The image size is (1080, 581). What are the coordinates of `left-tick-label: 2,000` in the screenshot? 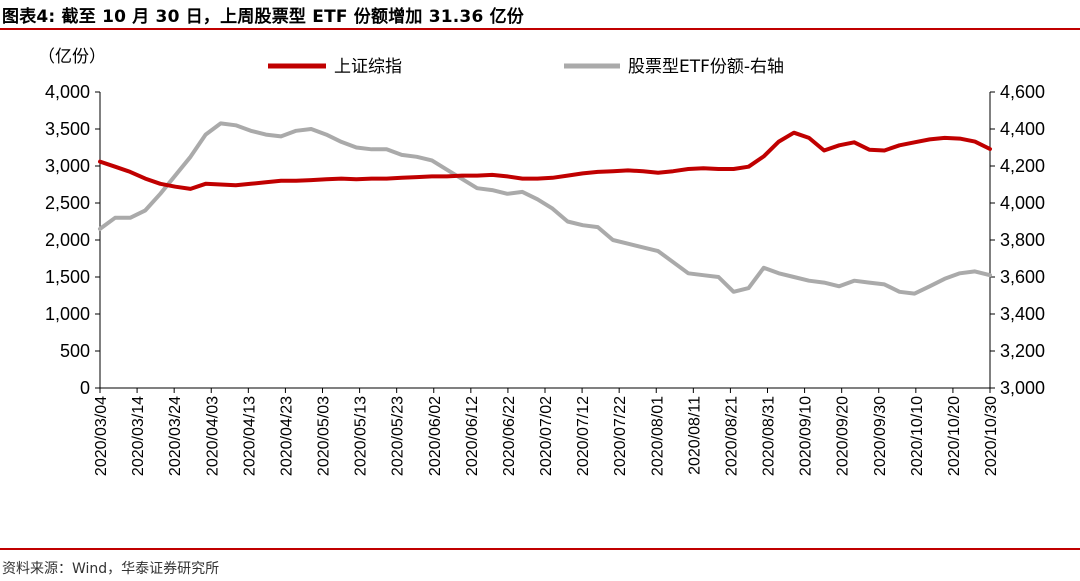 It's located at (67, 240).